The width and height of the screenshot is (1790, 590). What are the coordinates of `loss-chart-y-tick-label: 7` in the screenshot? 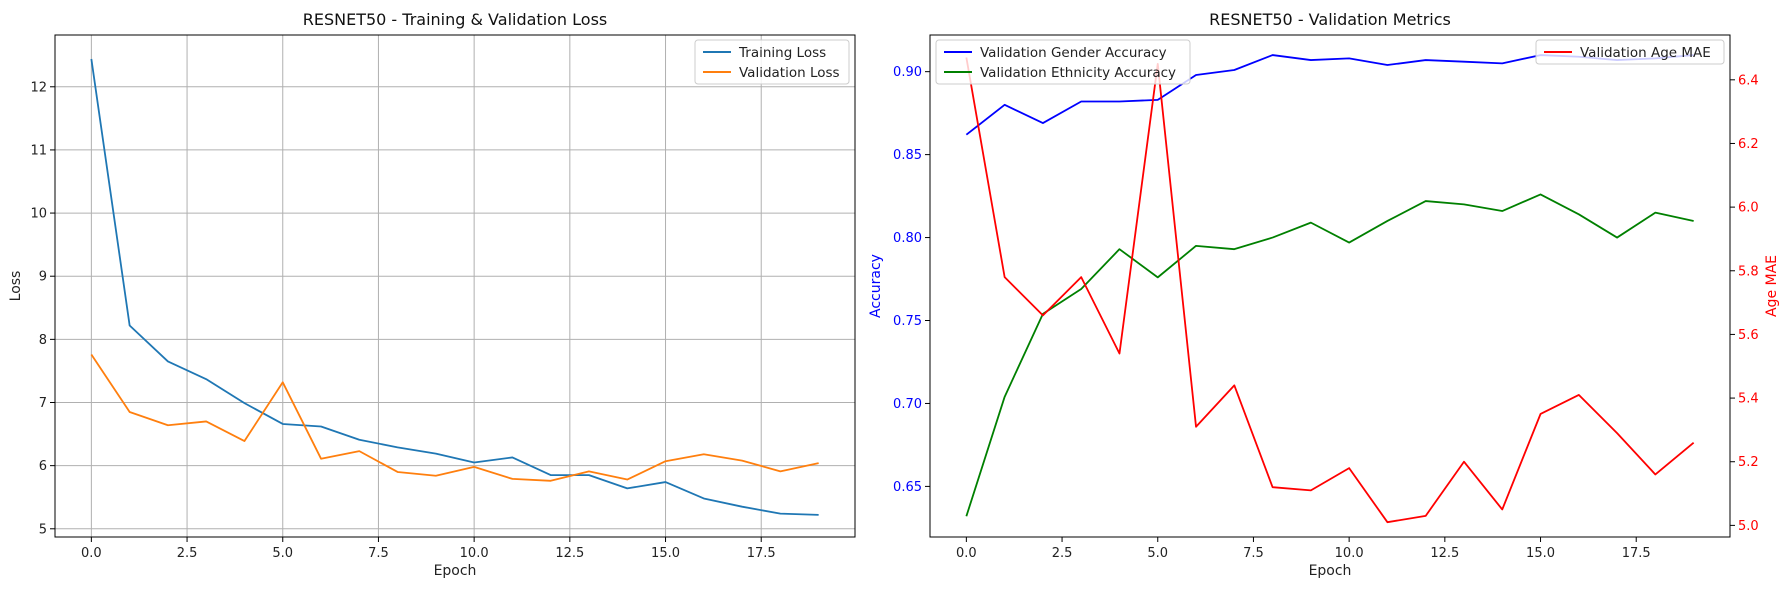 It's located at (43, 403).